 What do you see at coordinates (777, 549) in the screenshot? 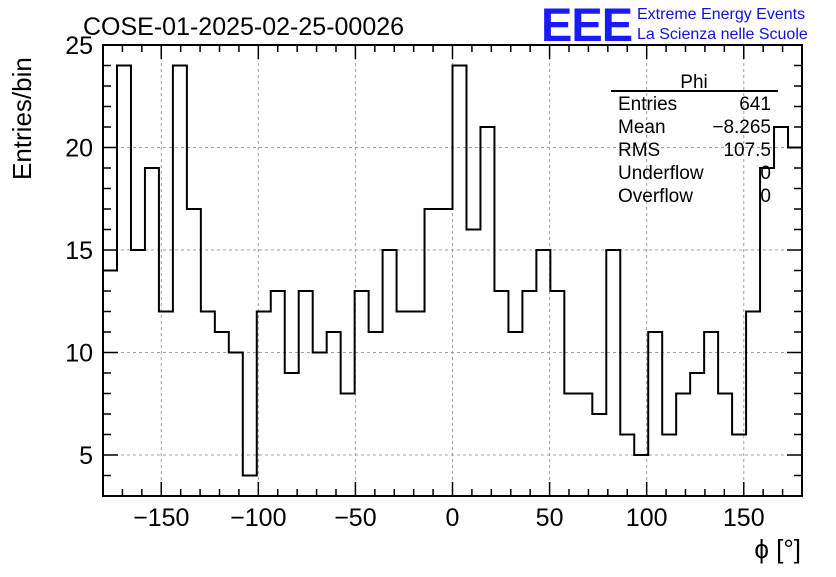
I see `x-axis-label: ϕ [°]` at bounding box center [777, 549].